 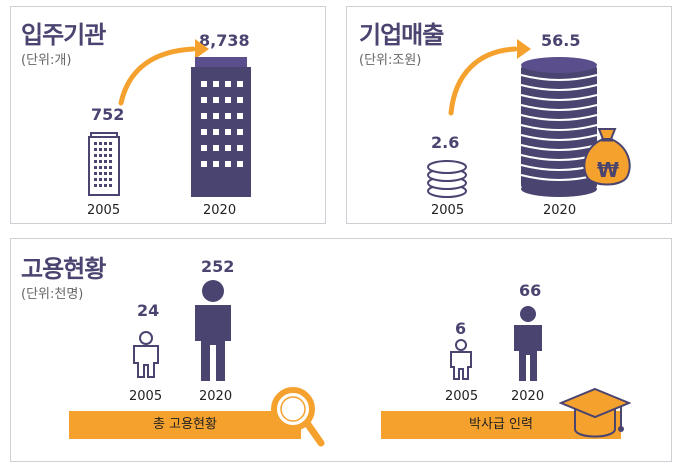 I want to click on tall-building-icon, so click(x=221, y=127).